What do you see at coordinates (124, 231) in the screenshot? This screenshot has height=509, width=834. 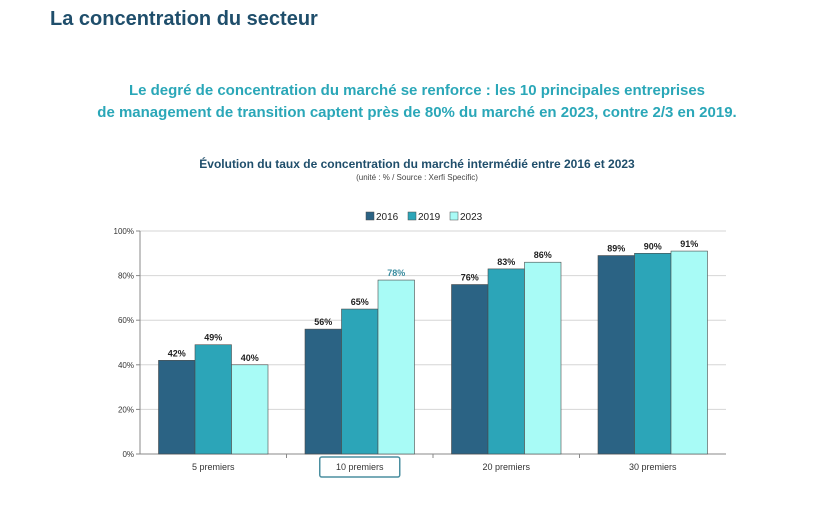 I see `y-tick-label: 100%` at bounding box center [124, 231].